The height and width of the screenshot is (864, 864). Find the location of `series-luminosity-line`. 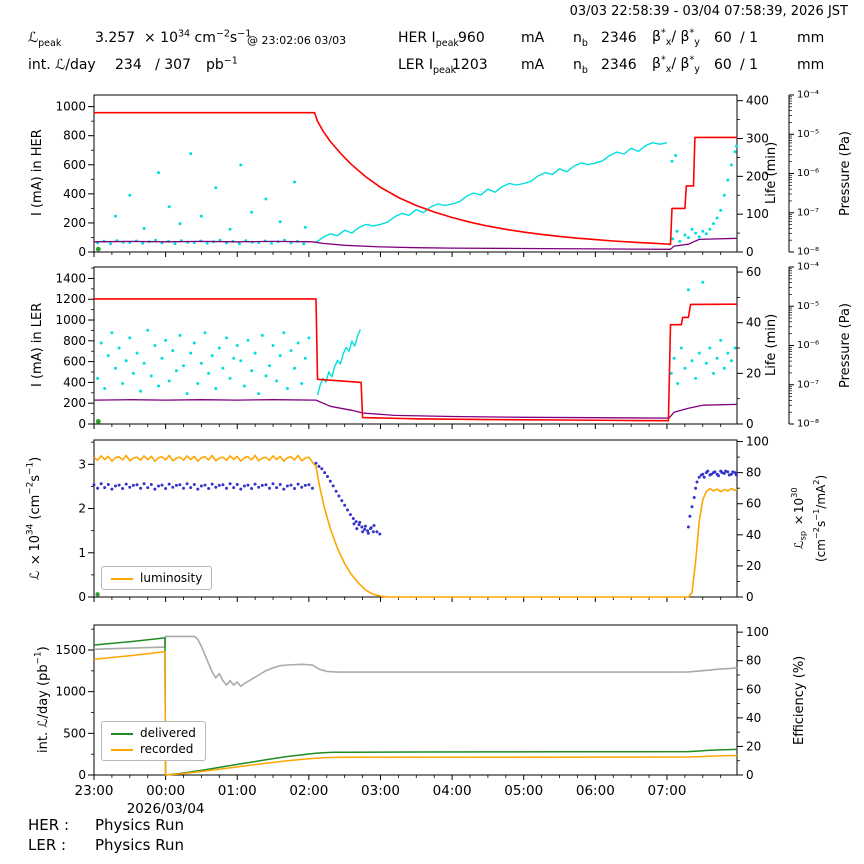

series-luminosity-line is located at coordinates (415, 526).